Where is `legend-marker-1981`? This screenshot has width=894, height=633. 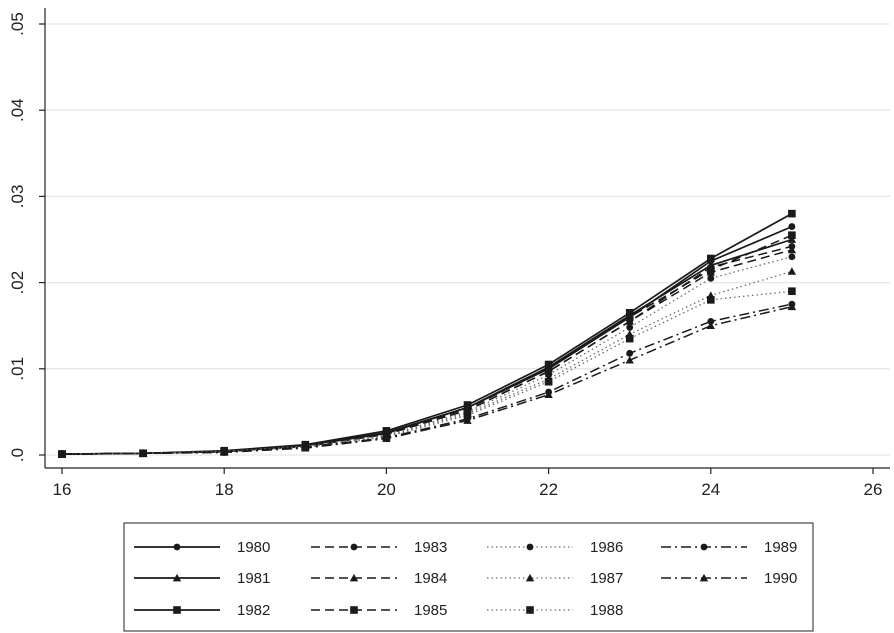
legend-marker-1981 is located at coordinates (177, 577).